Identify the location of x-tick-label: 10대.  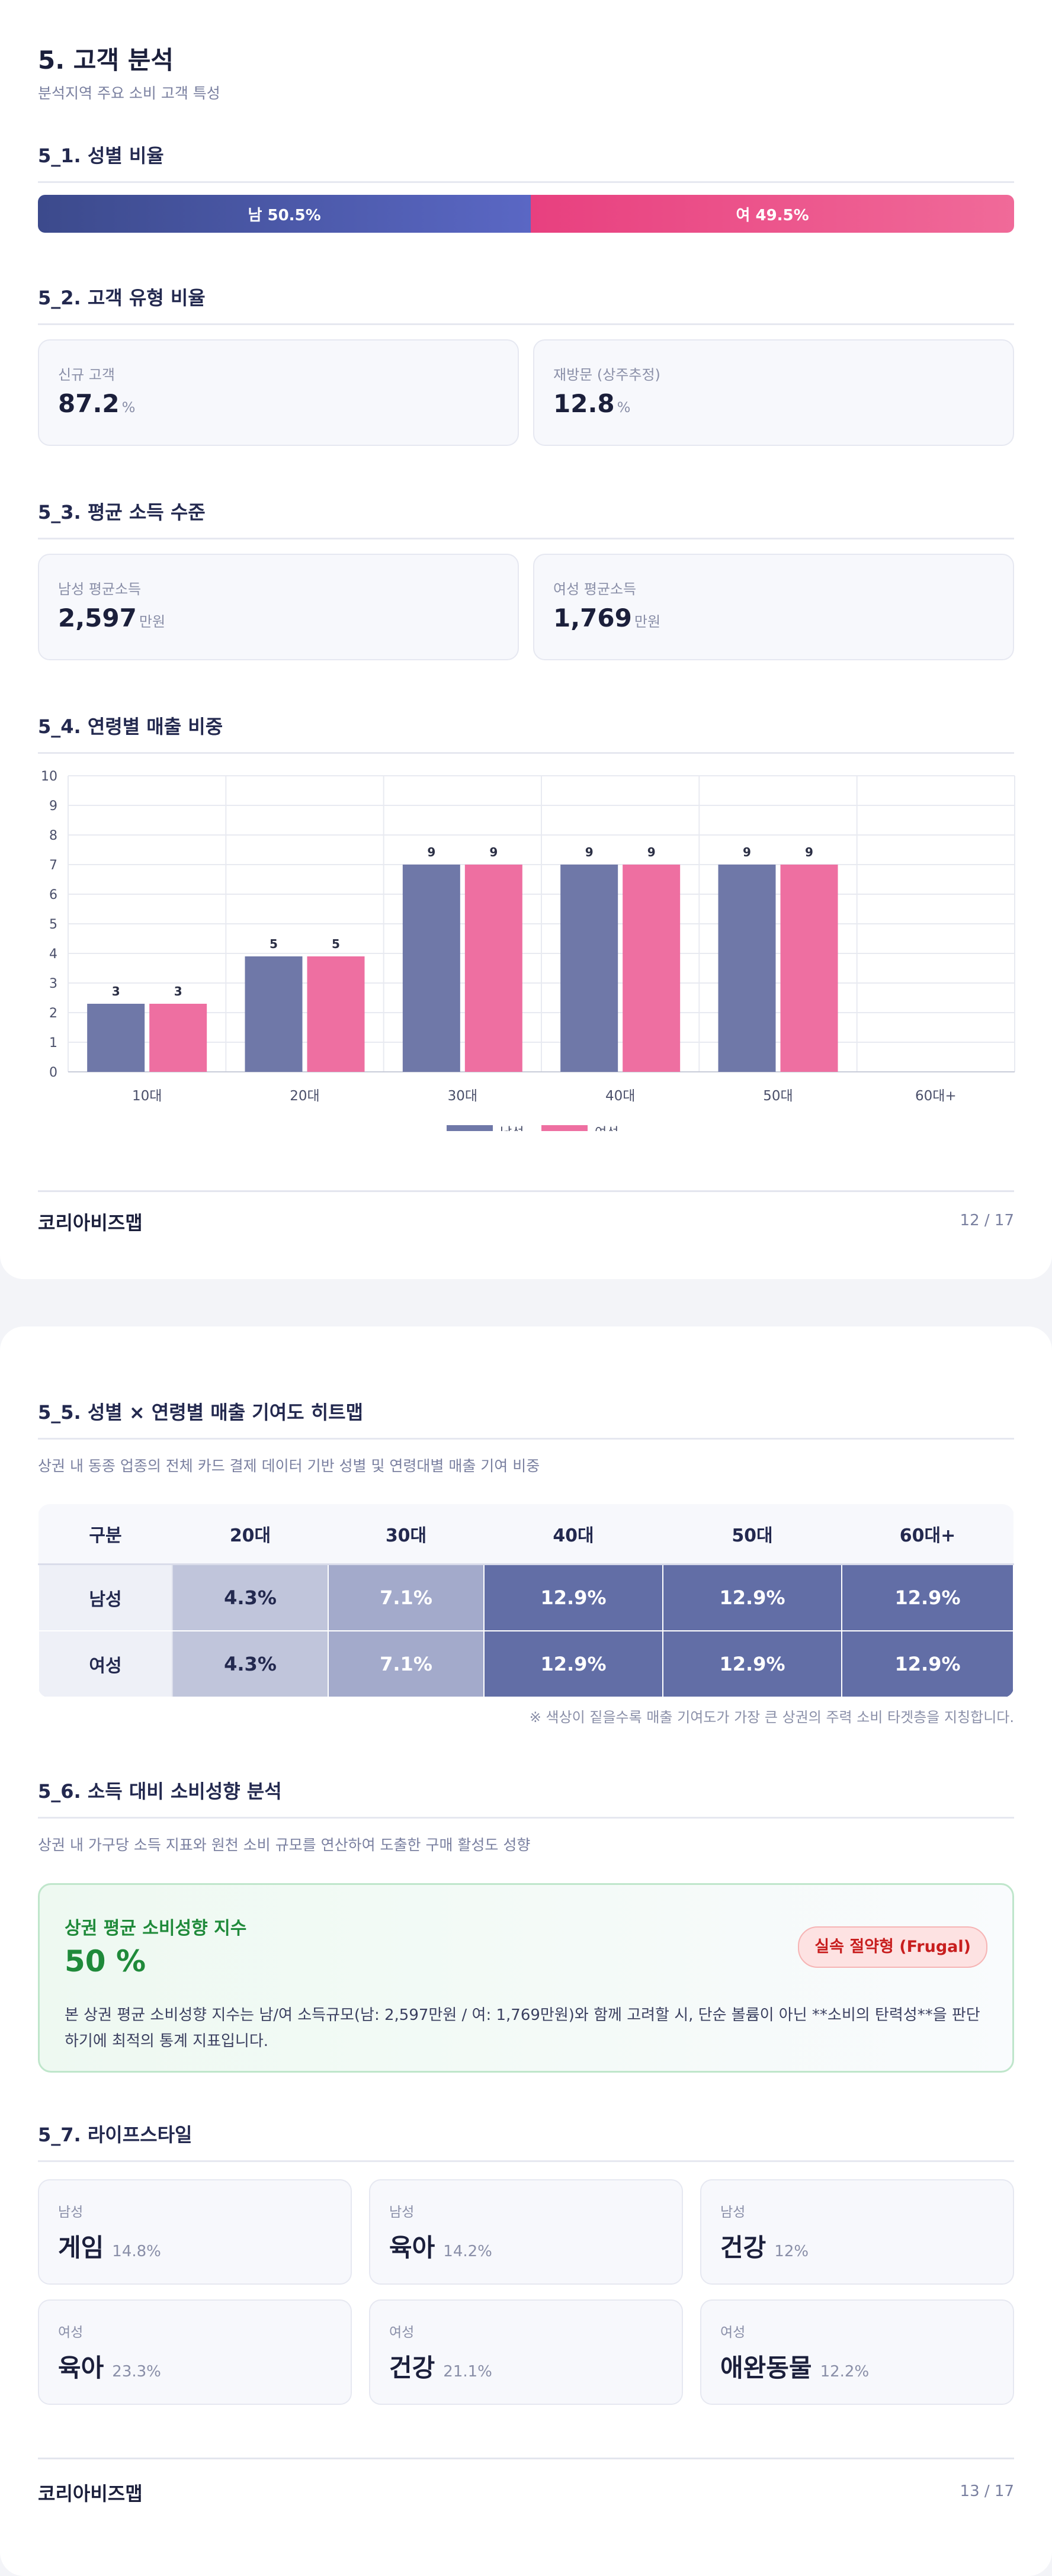
(147, 1096).